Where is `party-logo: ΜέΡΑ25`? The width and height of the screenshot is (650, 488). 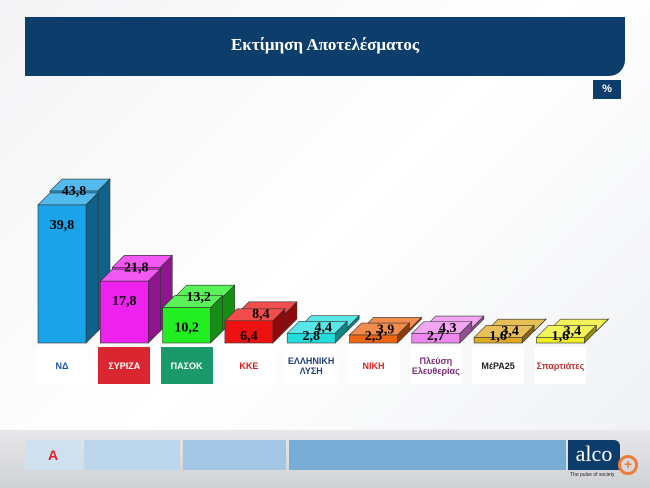
party-logo: ΜέΡΑ25 is located at coordinates (498, 365).